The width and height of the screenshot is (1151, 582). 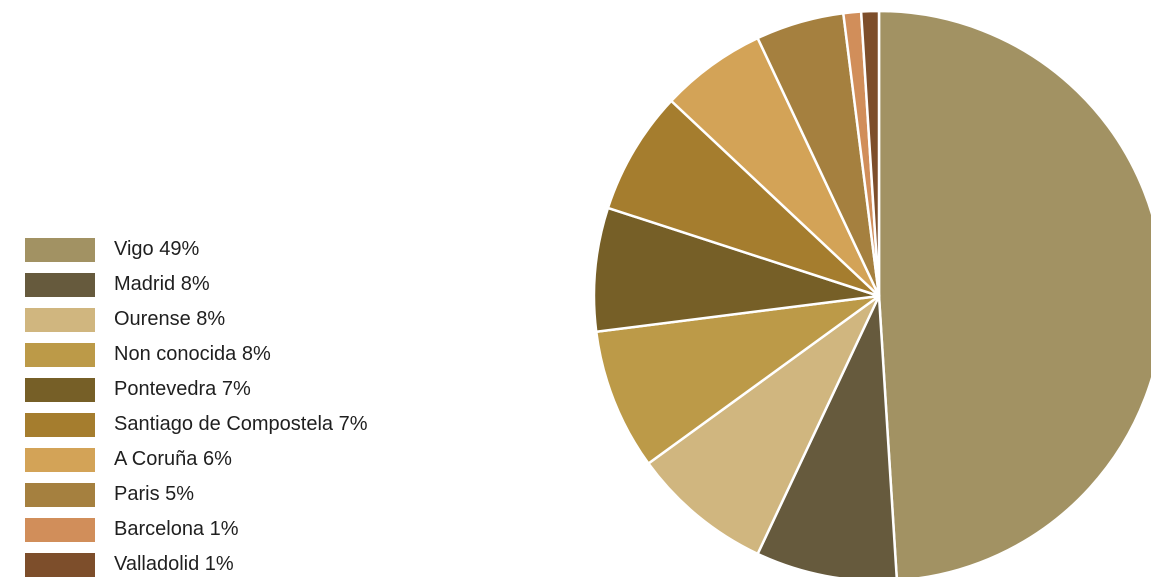 I want to click on legend-item: Vigo 49%, so click(x=235, y=249).